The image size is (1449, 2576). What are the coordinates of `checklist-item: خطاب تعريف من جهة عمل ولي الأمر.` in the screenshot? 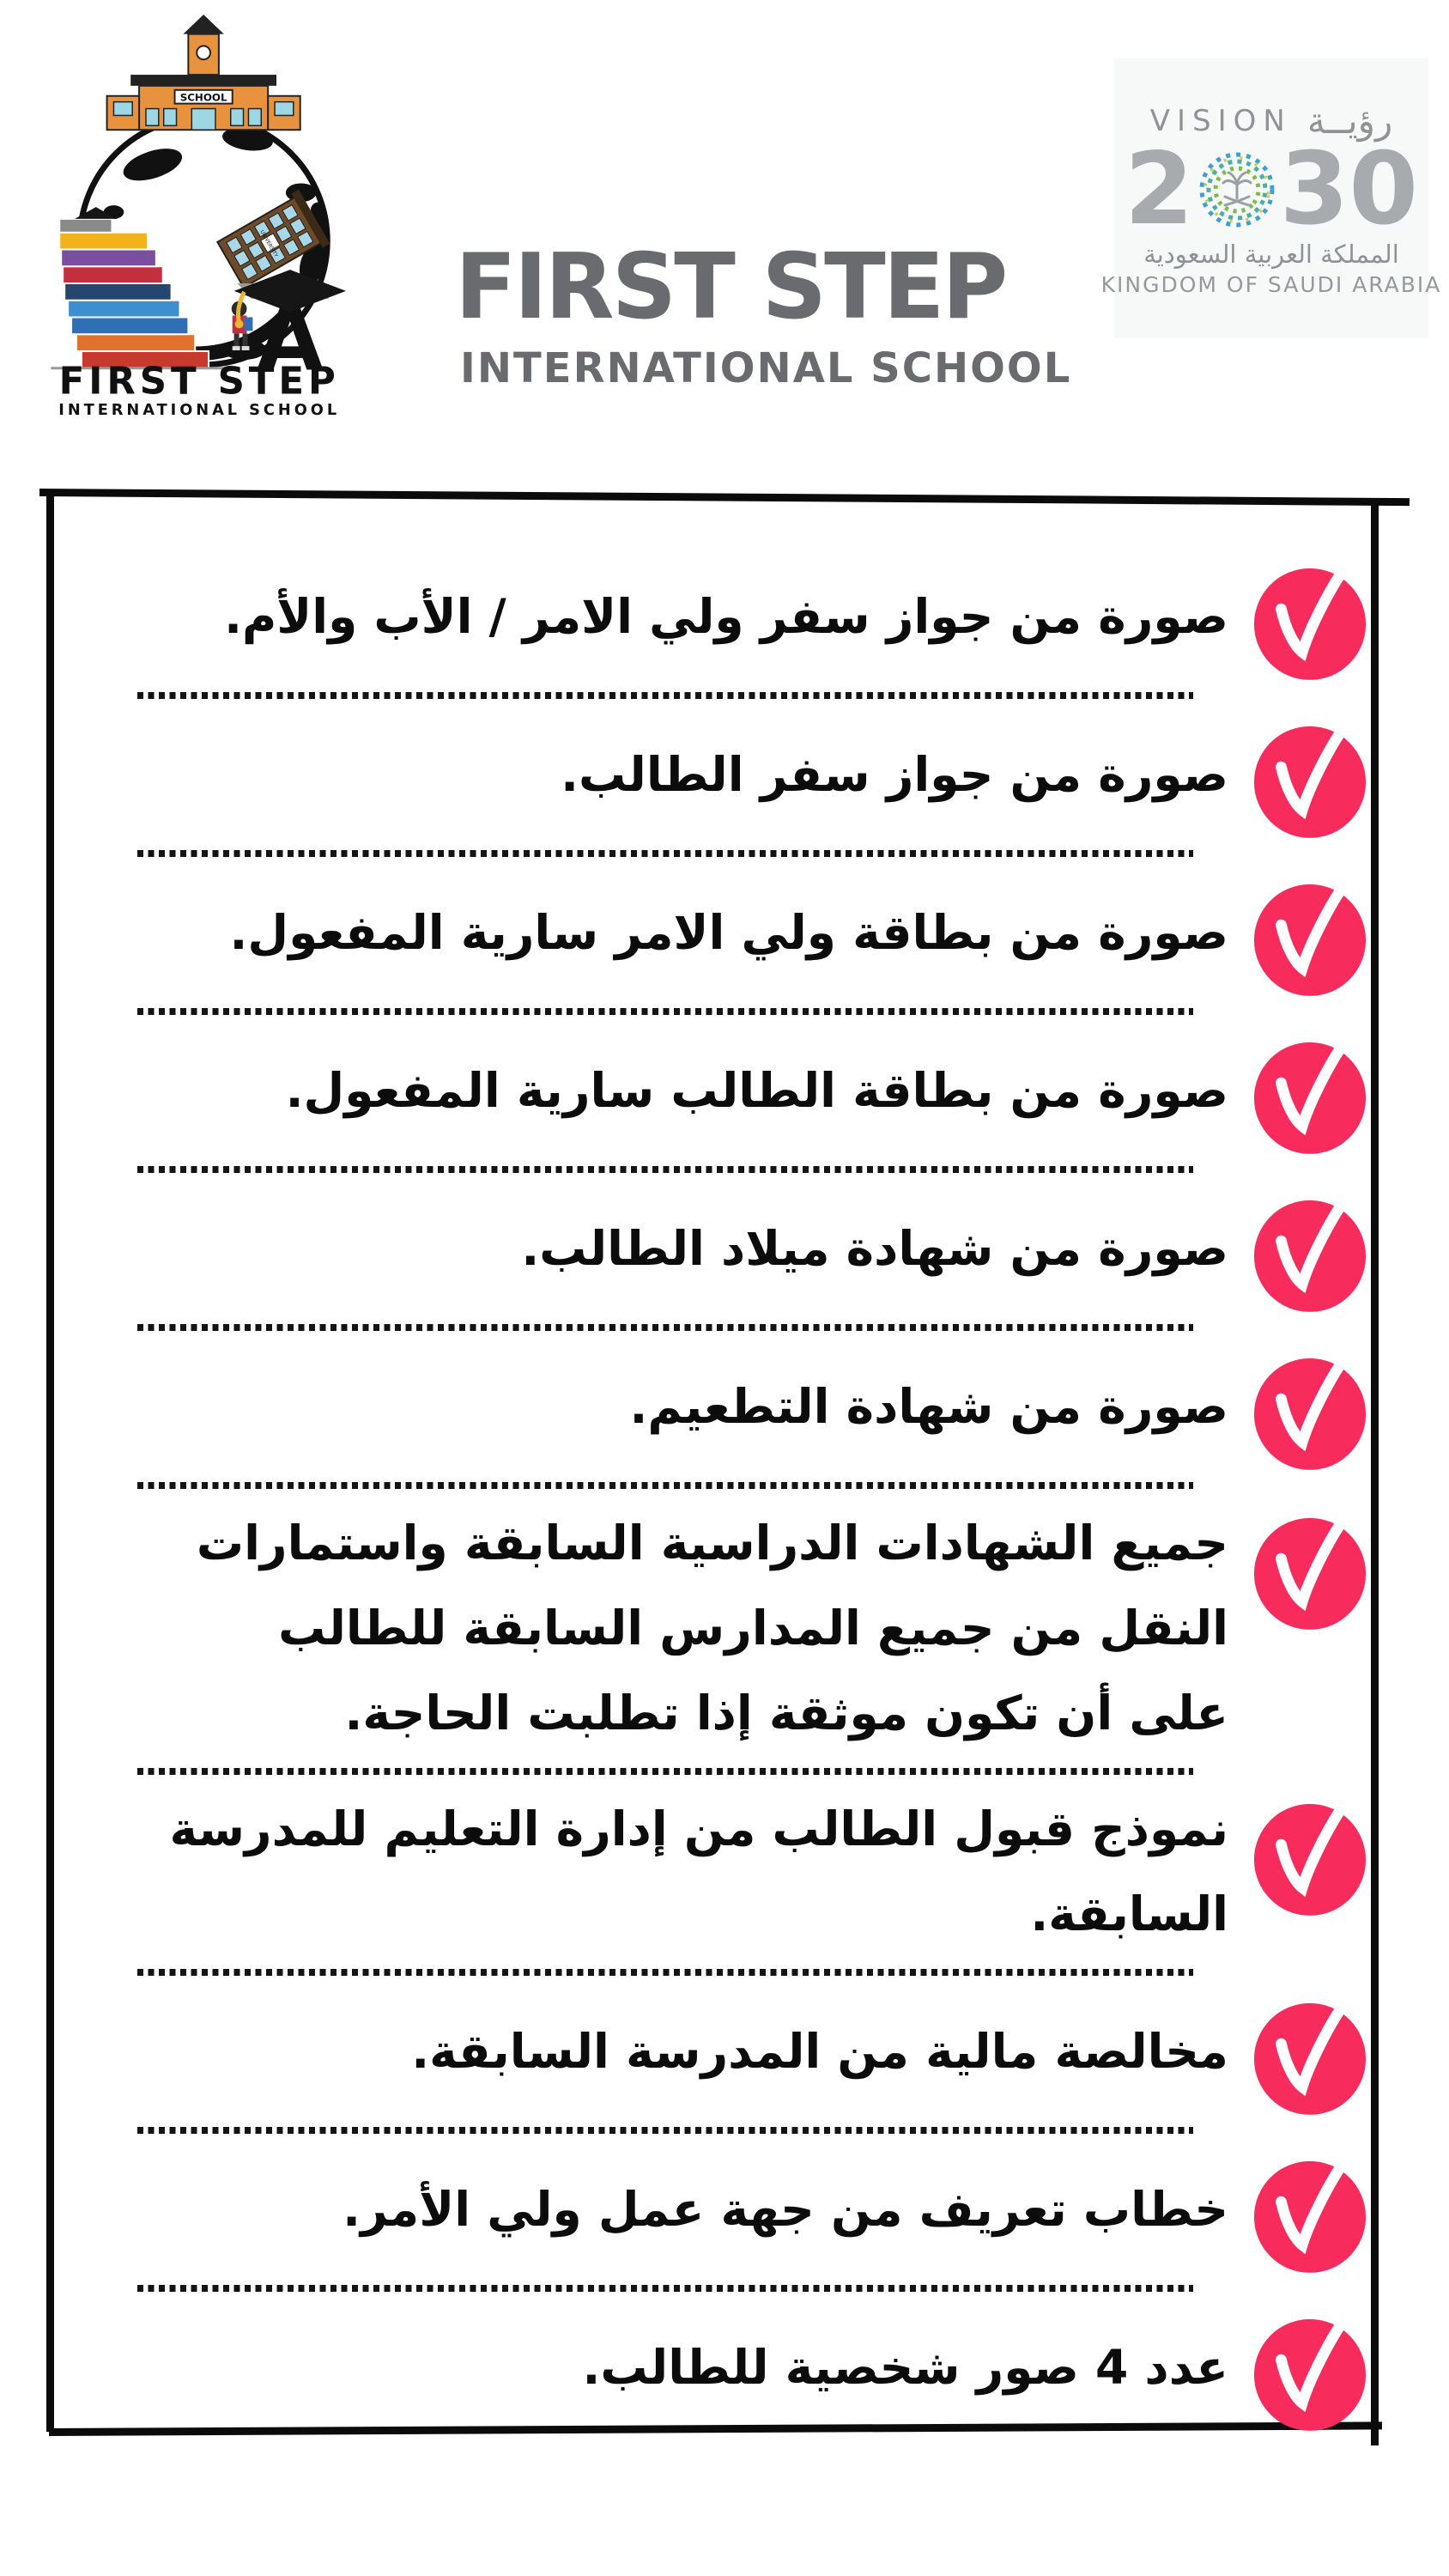 It's located at (723, 2209).